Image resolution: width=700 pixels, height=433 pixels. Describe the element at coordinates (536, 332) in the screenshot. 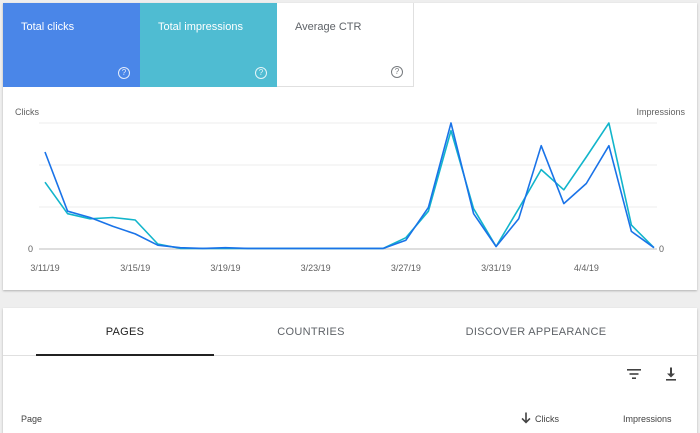

I see `tab-discover-appearance: DISCOVER APPEARANCE` at that location.